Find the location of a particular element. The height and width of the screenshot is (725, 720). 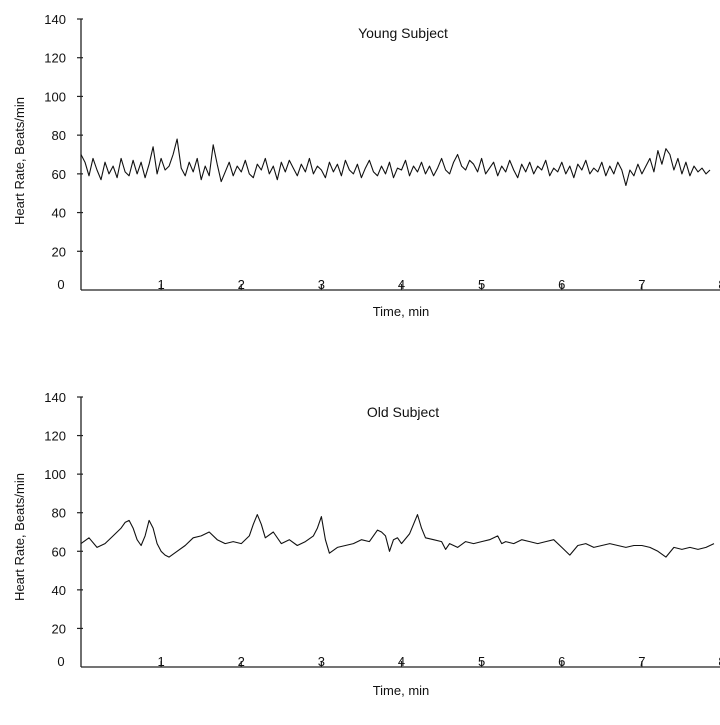

chart-title: Young Subject is located at coordinates (403, 33).